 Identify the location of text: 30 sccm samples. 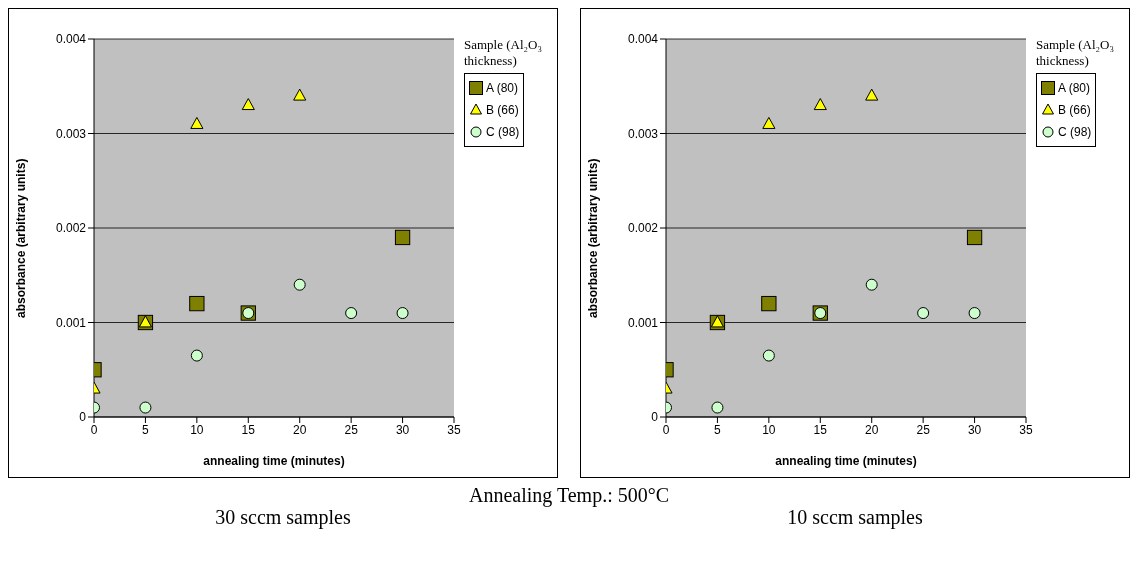
(283, 517).